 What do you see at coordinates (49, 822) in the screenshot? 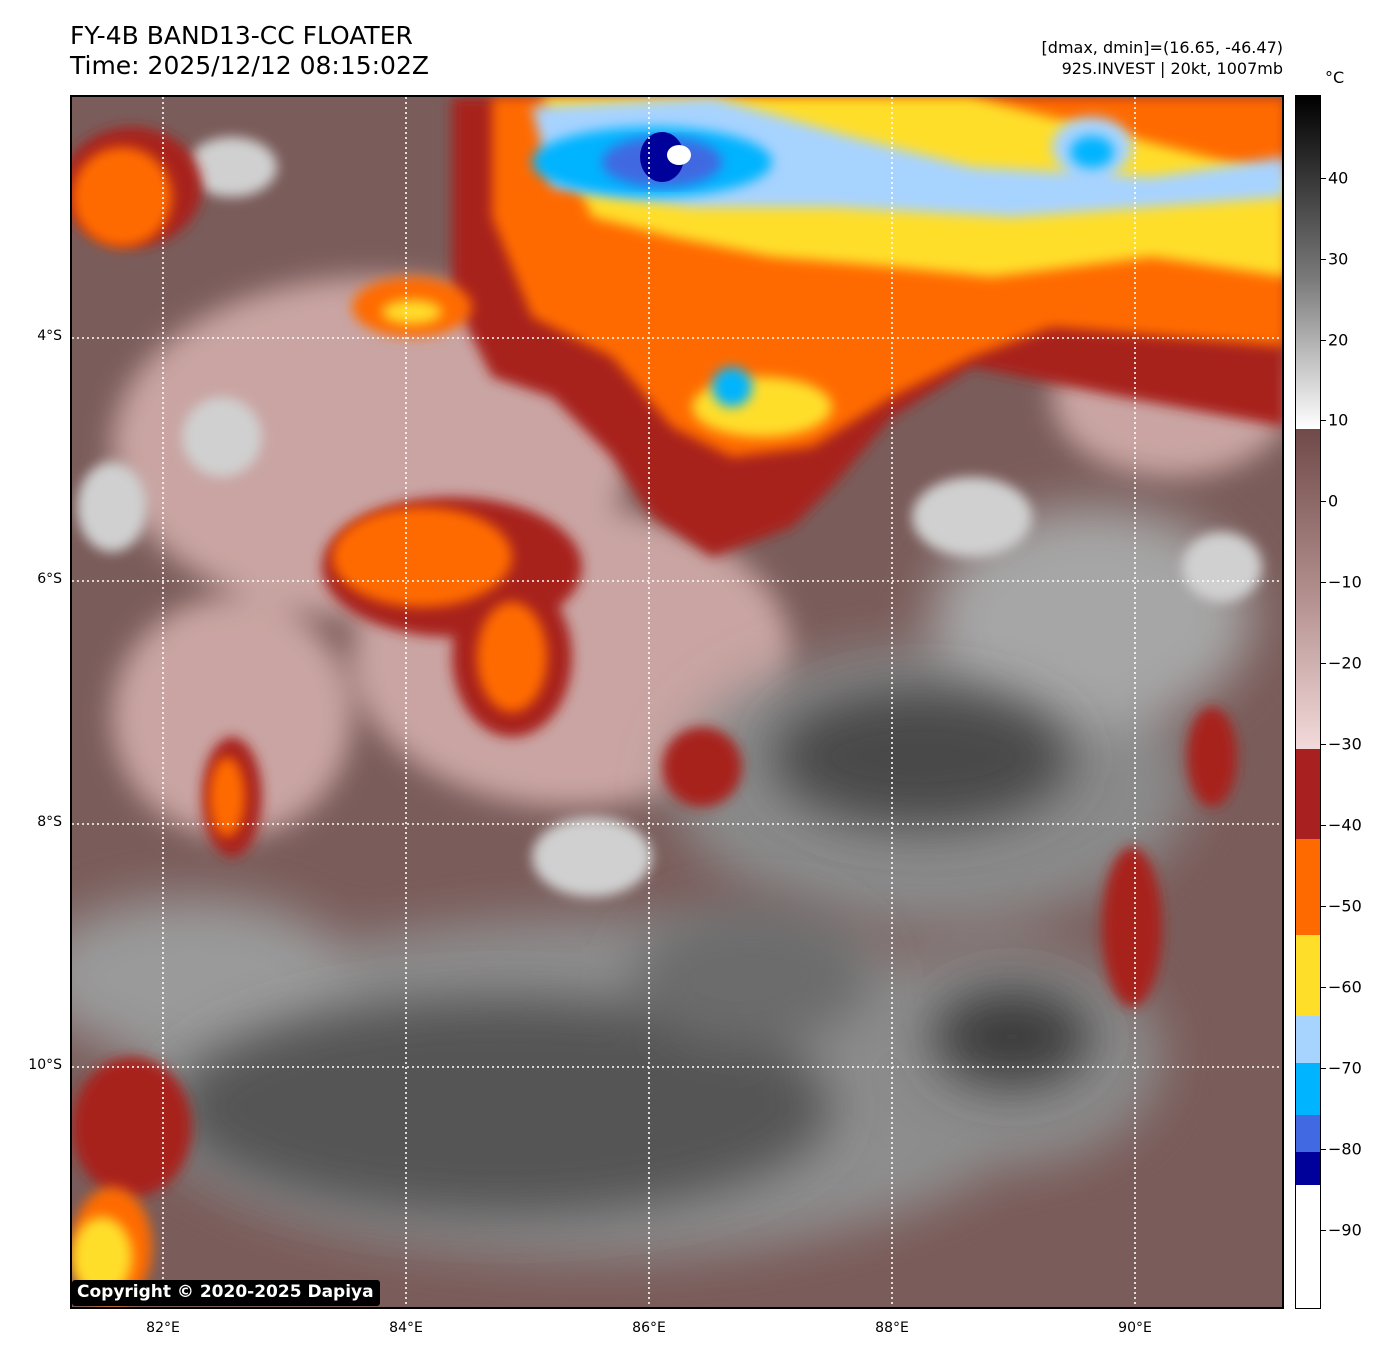
I see `lat-label-8s: 8°S` at bounding box center [49, 822].